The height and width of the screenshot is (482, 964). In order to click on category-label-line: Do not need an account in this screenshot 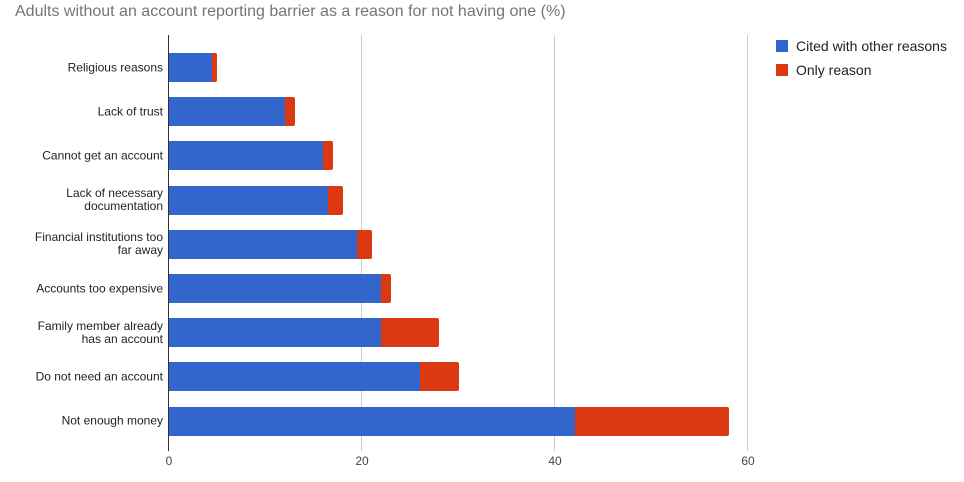, I will do `click(99, 376)`.